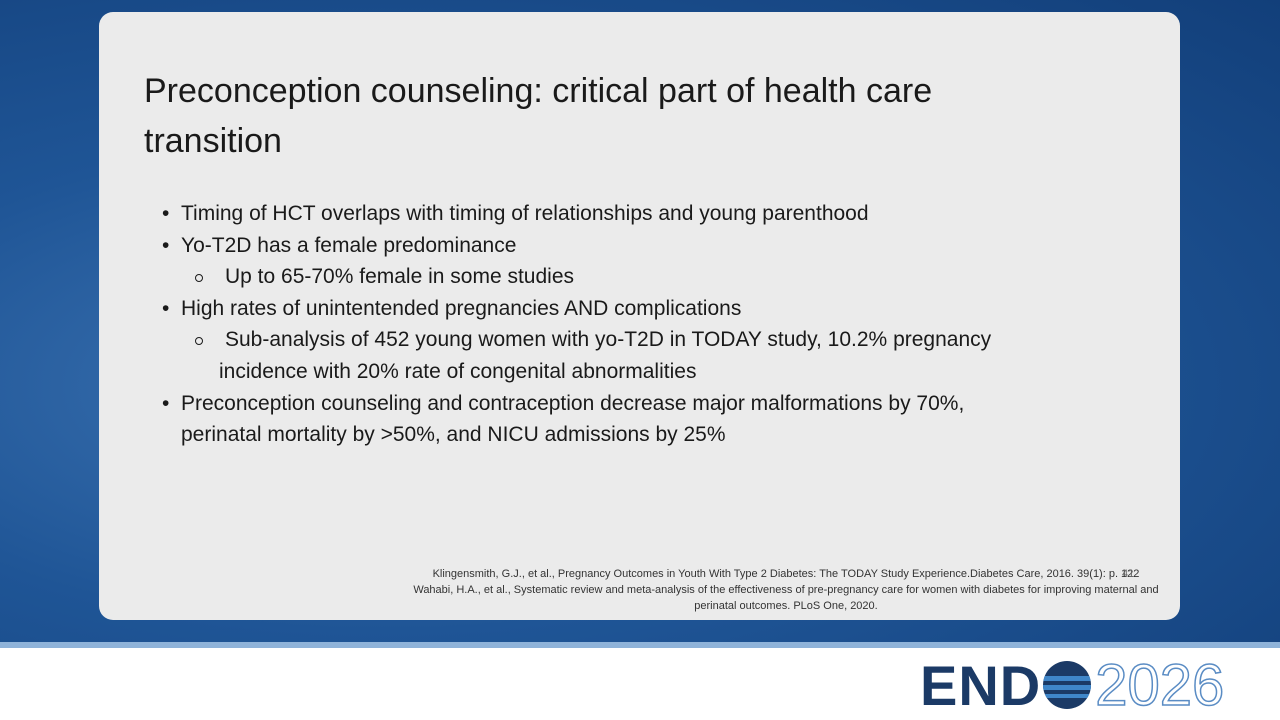  Describe the element at coordinates (600, 277) in the screenshot. I see `sub-bullet: Up to 65-70% female in some studies` at that location.